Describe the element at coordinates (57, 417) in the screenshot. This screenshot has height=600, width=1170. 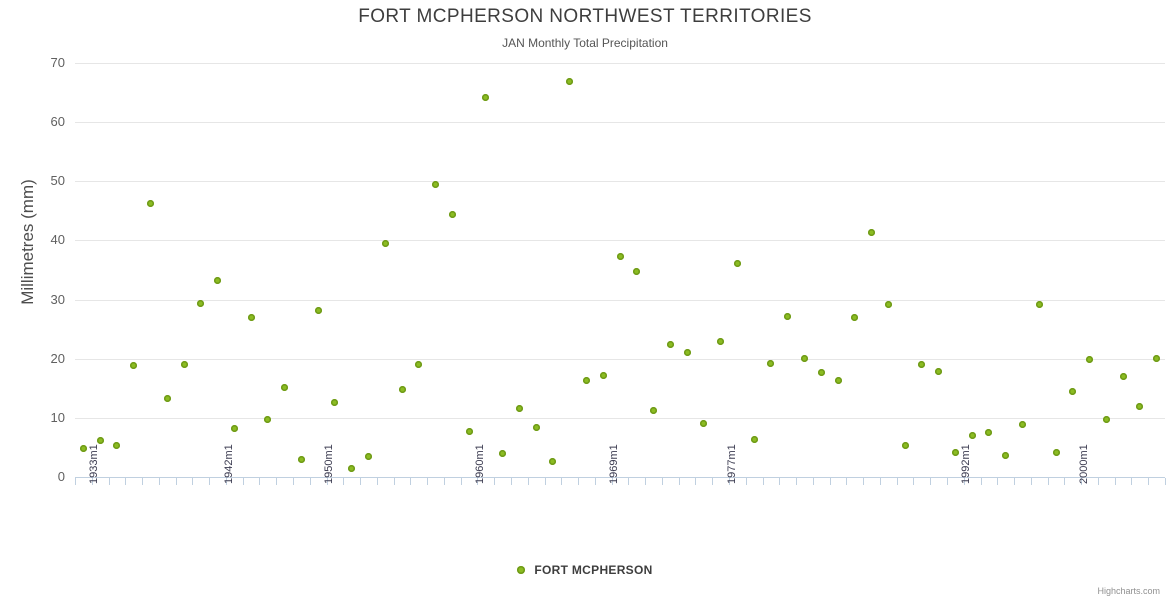
I see `y-tick-label: 10` at that location.